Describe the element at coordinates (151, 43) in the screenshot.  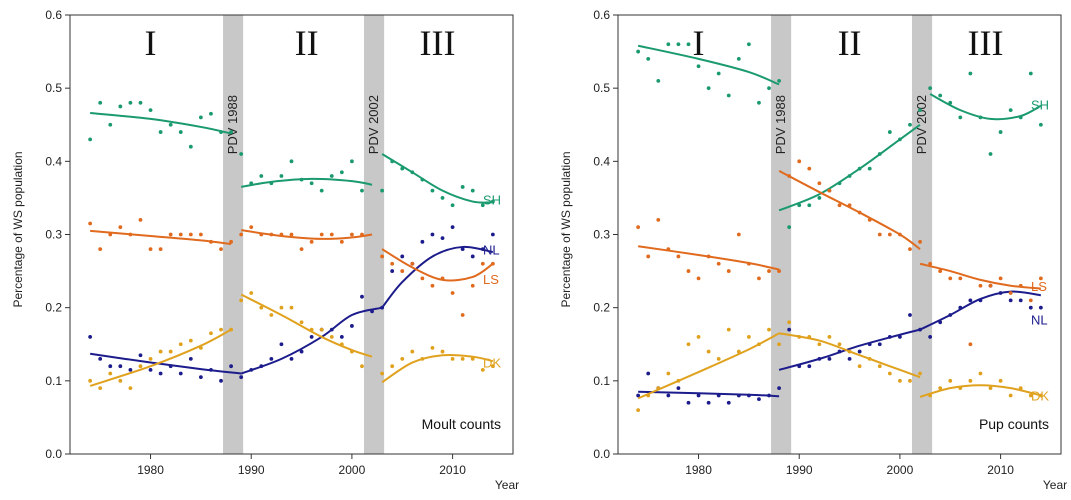
I see `period-label-0: I` at that location.